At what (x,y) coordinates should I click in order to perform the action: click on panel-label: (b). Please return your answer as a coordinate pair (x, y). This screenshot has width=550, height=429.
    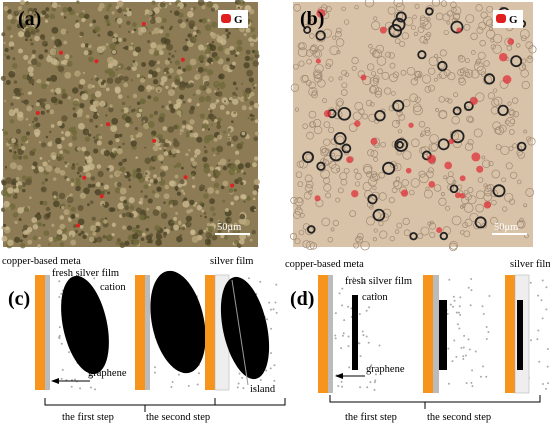
    Looking at the image, I should click on (312, 19).